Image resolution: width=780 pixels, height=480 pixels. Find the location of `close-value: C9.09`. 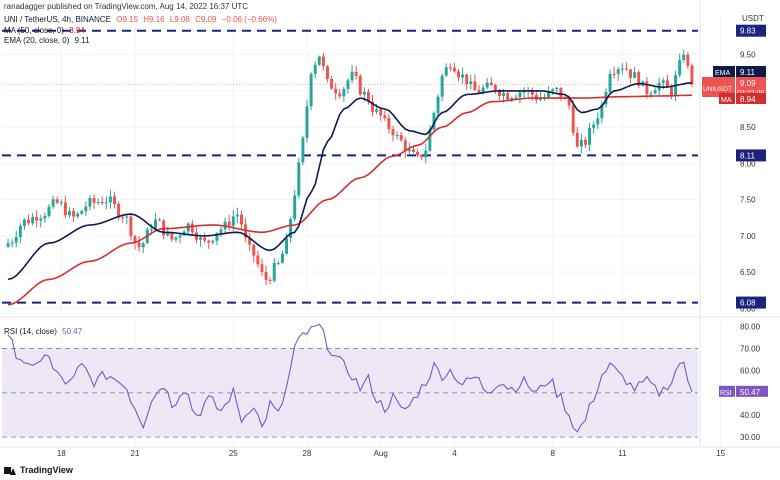

close-value: C9.09 is located at coordinates (206, 19).